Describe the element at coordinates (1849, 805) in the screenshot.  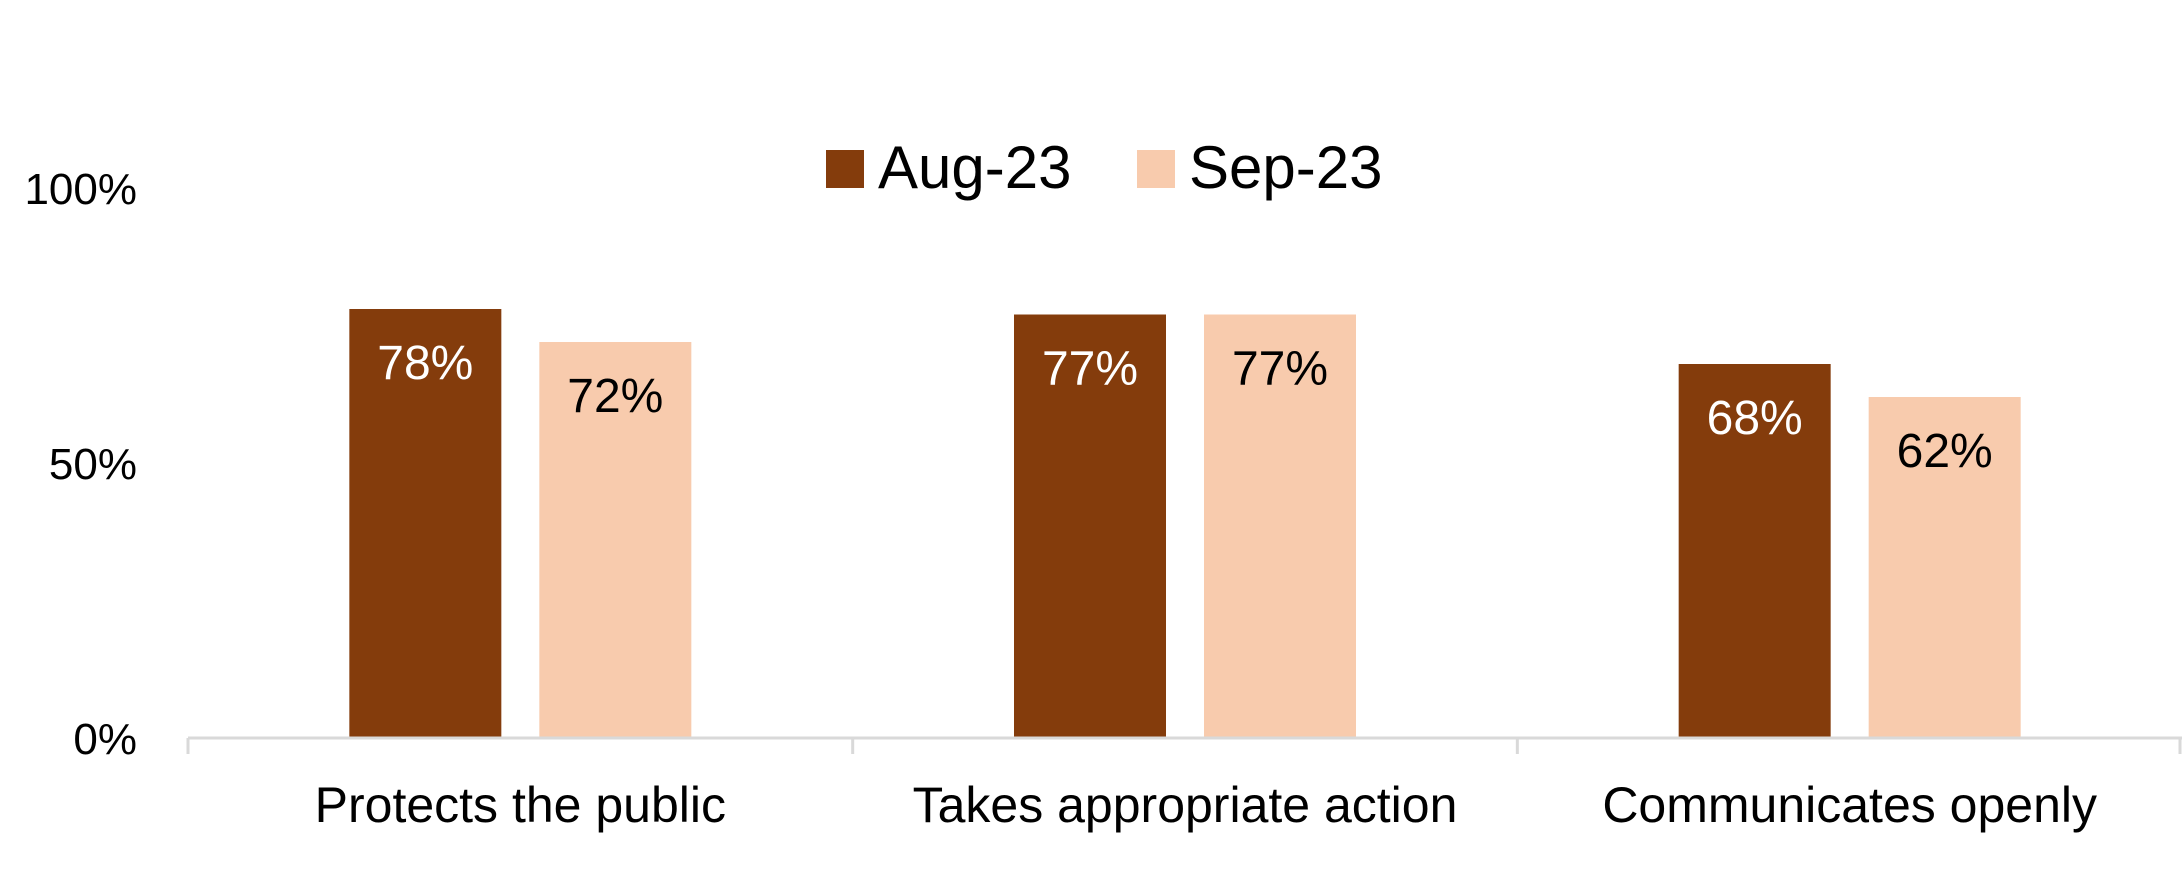
I see `category-label: Communicates openly` at that location.